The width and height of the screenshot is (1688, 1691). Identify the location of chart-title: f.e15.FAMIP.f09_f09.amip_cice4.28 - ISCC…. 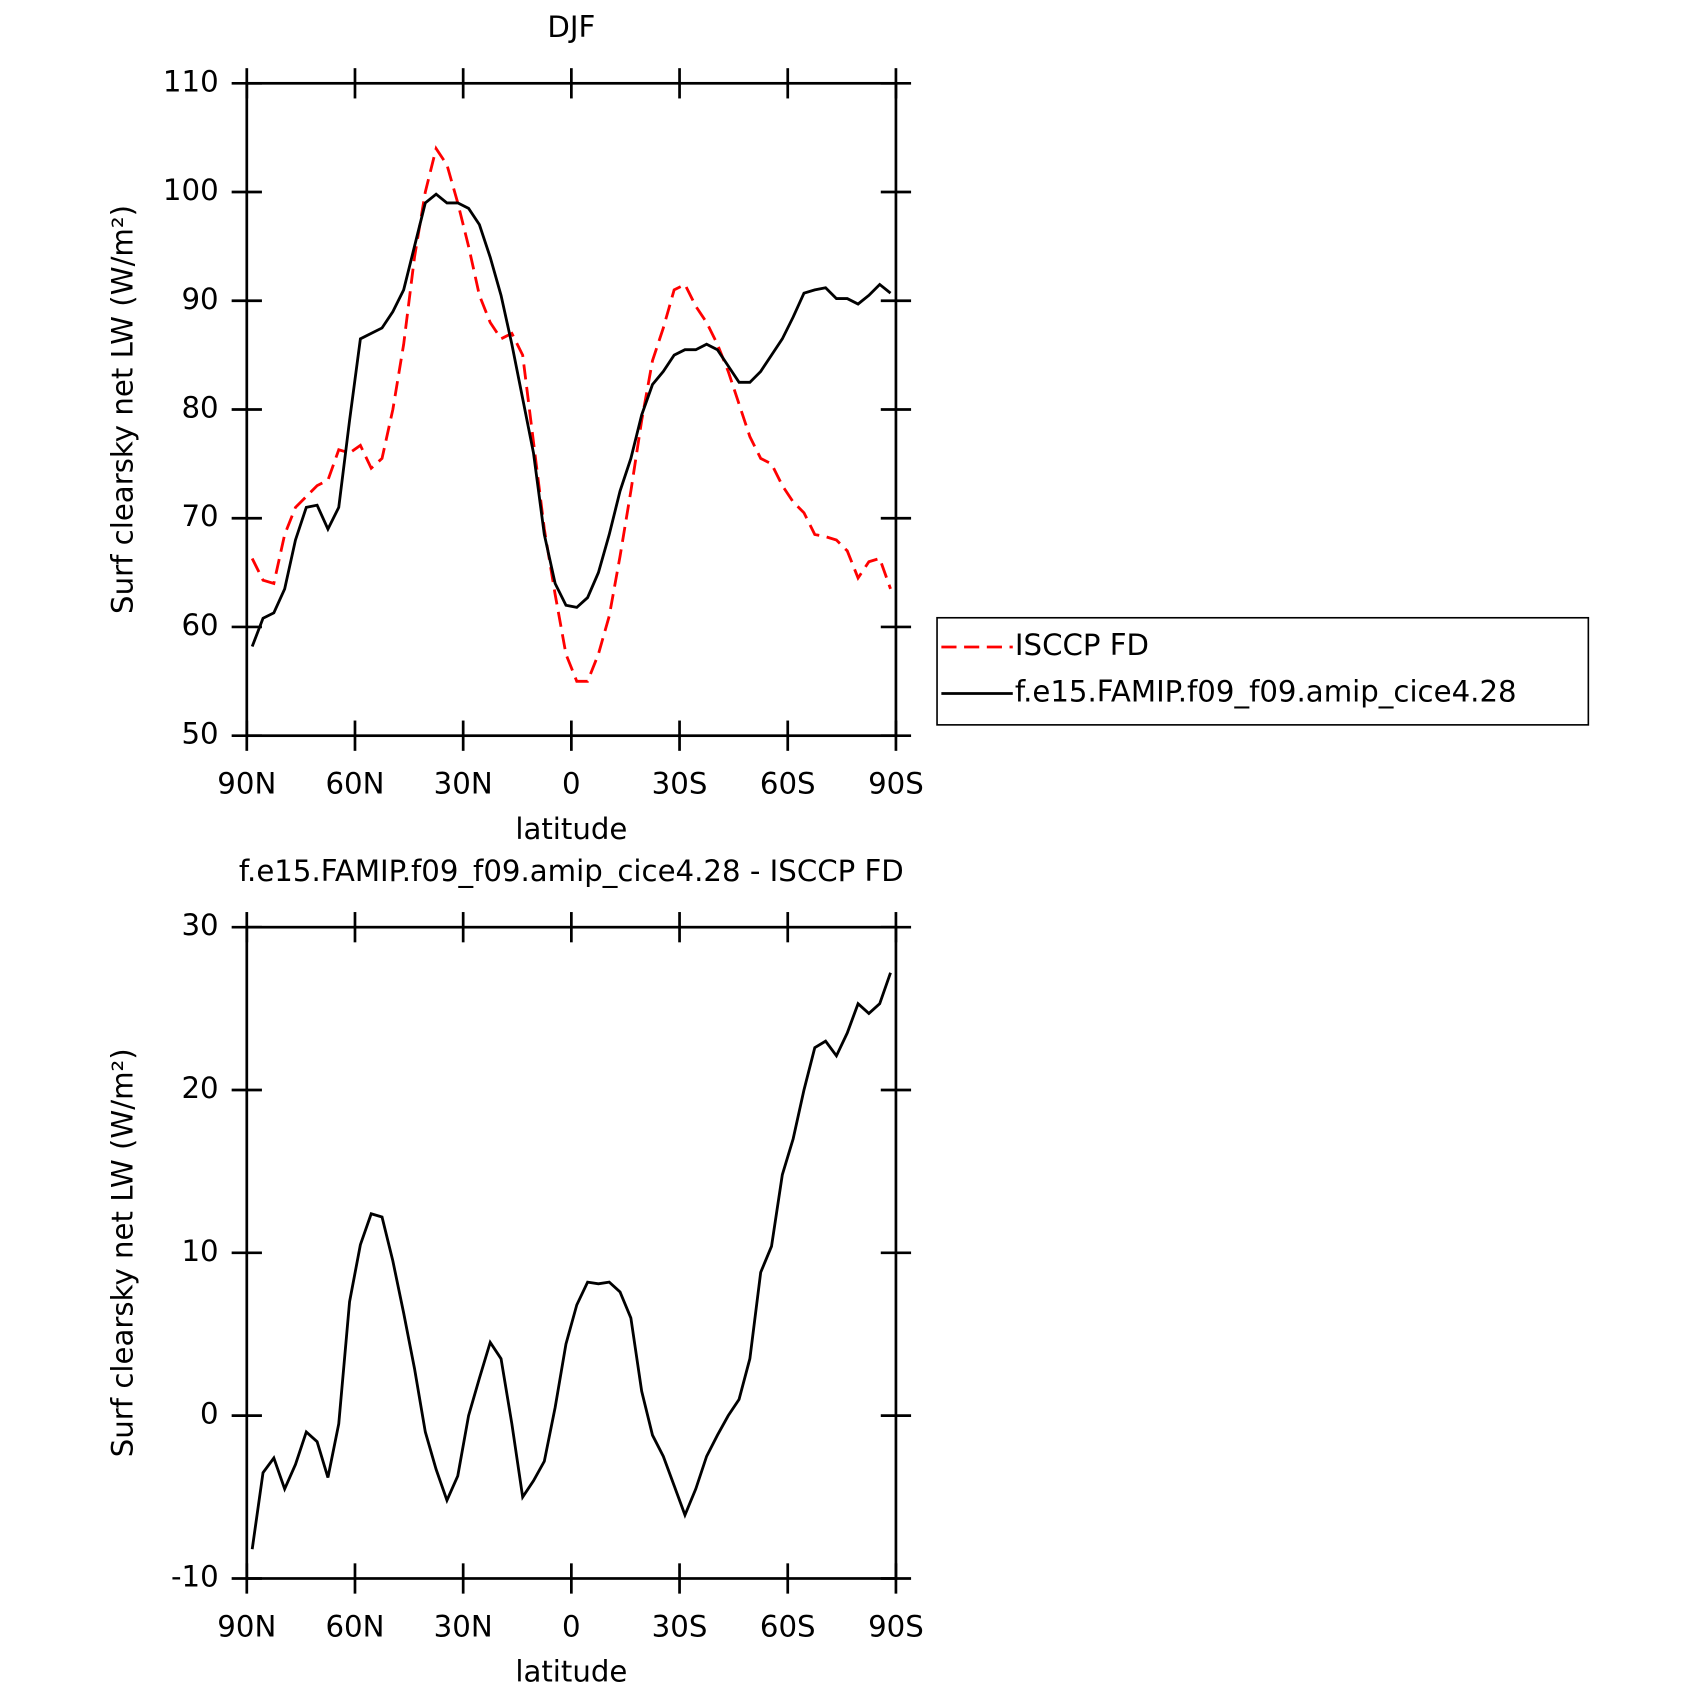
(571, 871).